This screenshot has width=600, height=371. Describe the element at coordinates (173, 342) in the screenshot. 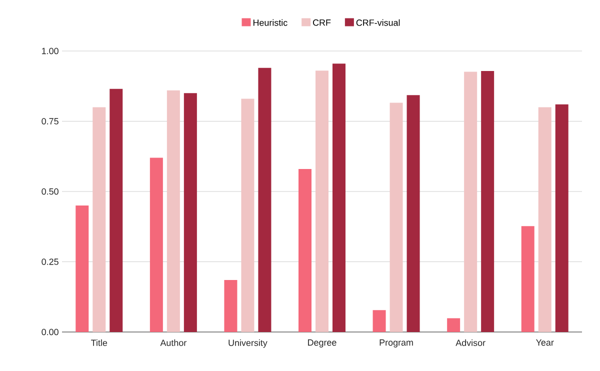

I see `x-tick-label: Author` at that location.